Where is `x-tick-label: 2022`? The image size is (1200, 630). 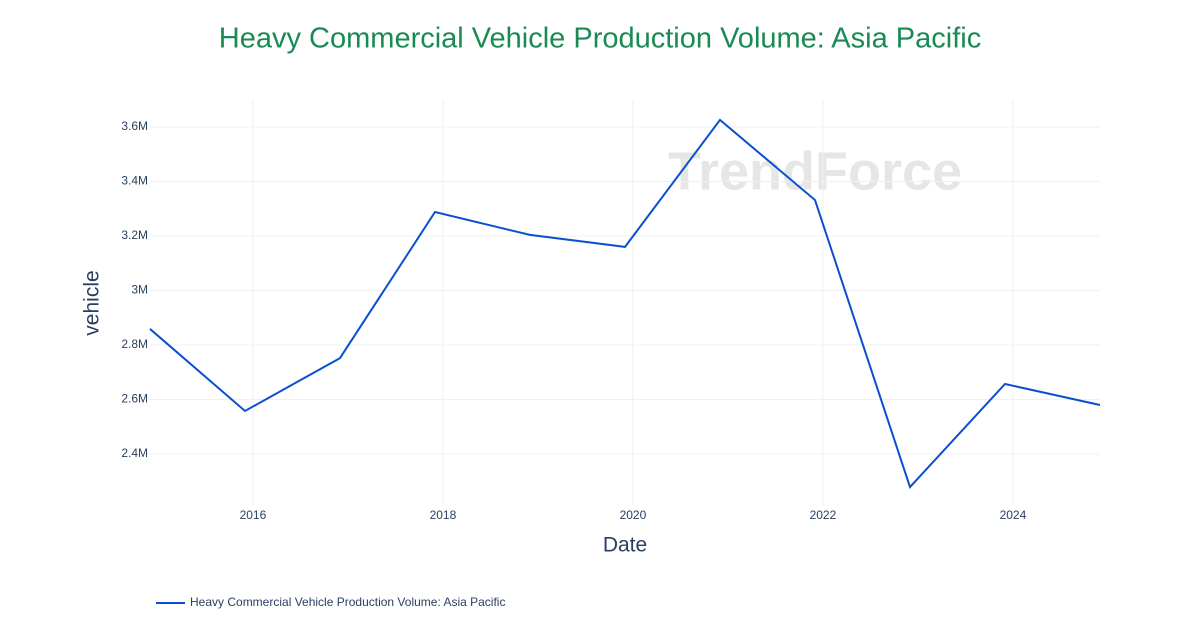 x-tick-label: 2022 is located at coordinates (823, 515).